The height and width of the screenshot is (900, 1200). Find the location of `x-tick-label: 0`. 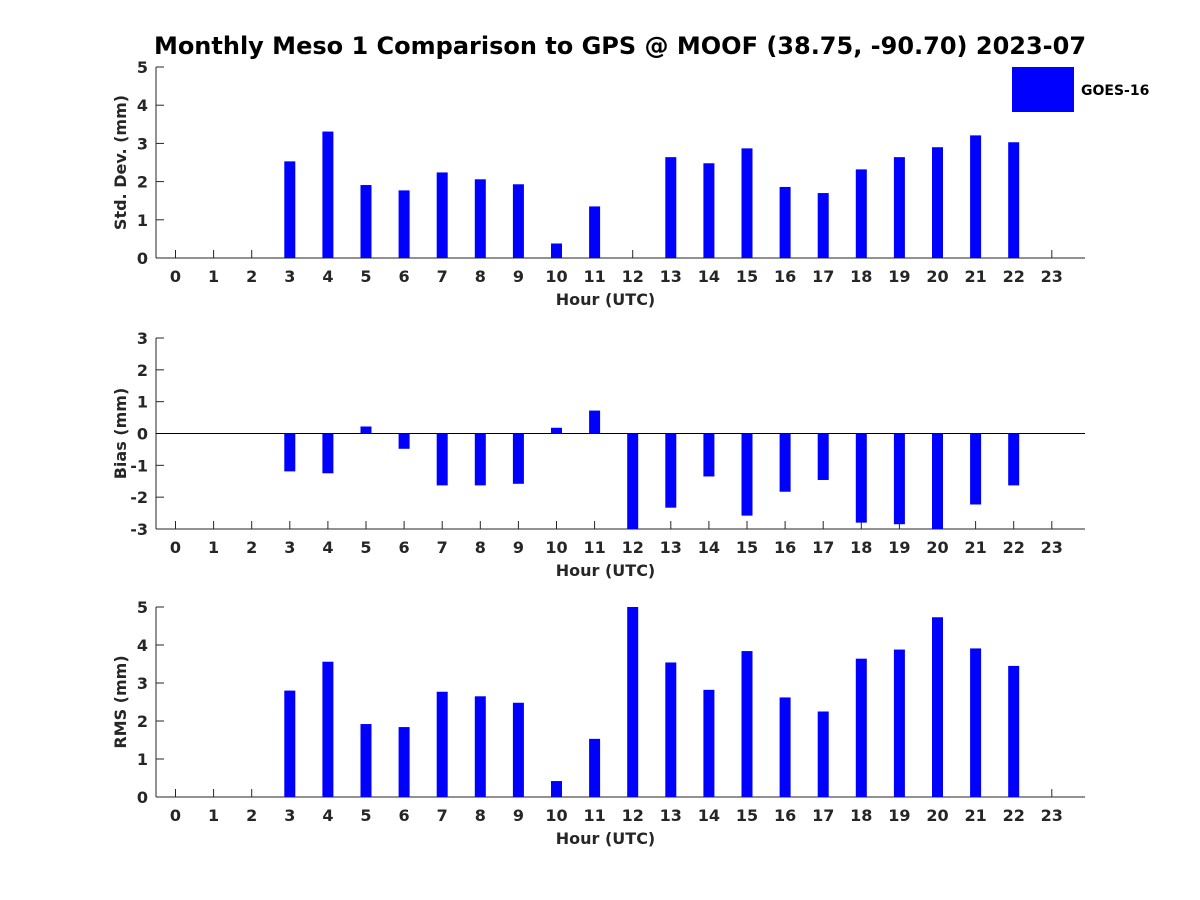

x-tick-label: 0 is located at coordinates (175, 276).